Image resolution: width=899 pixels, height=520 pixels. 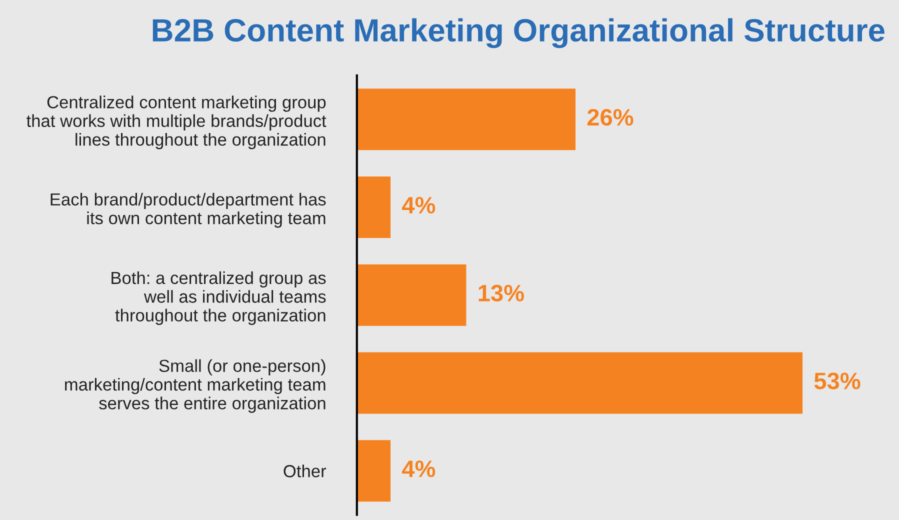 What do you see at coordinates (610, 117) in the screenshot?
I see `data-label: 26%` at bounding box center [610, 117].